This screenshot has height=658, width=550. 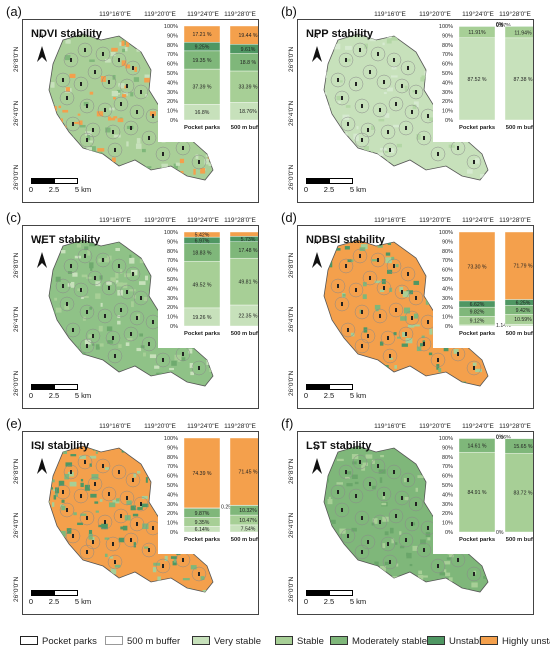 What do you see at coordinates (447, 505) in the screenshot?
I see `y-tick-label: 30%` at bounding box center [447, 505].